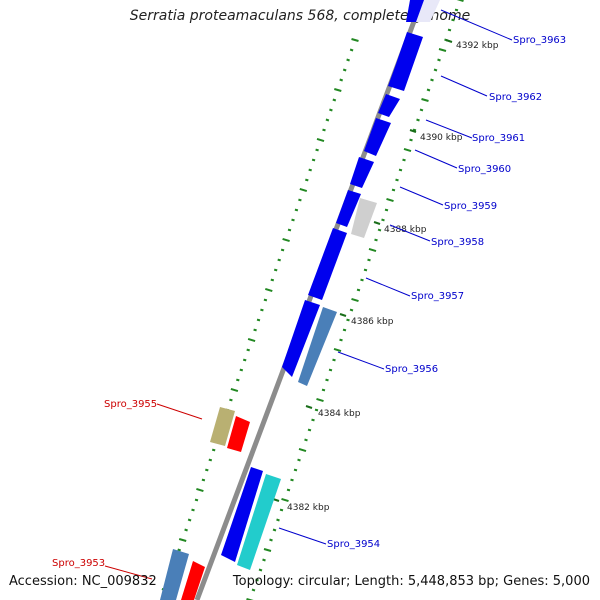 This screenshot has height=600, width=600. I want to click on gene-spro-3955-rev, so click(238, 434).